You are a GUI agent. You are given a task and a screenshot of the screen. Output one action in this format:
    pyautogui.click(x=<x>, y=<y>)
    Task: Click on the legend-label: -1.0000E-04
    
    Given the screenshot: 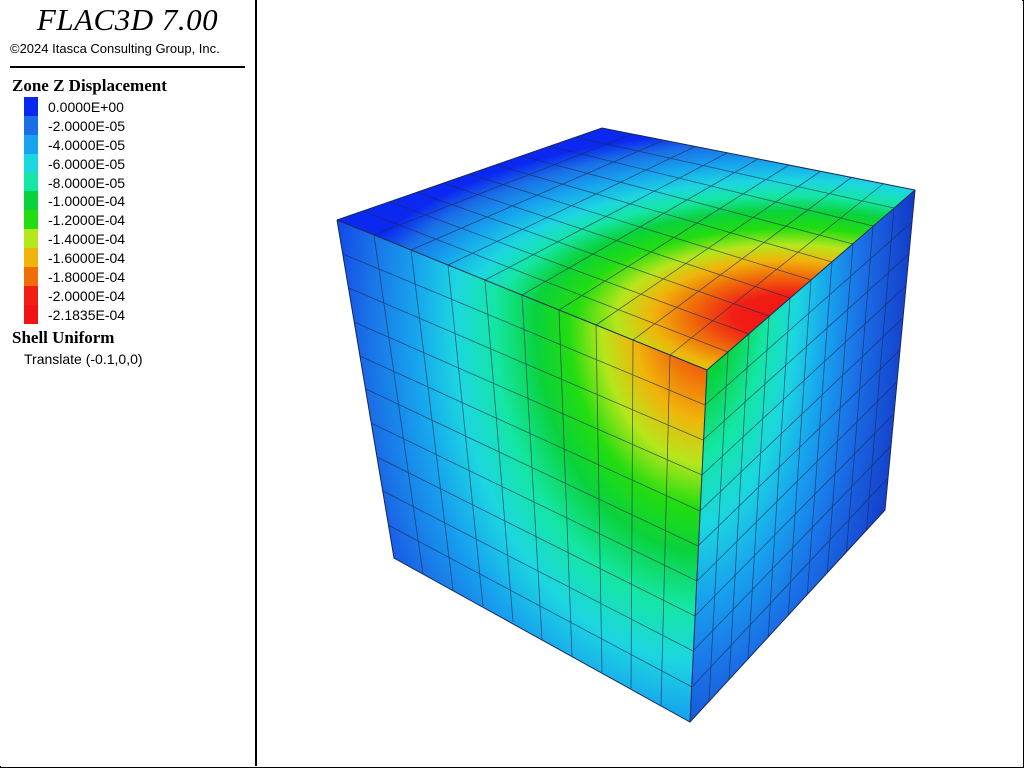 What is the action you would take?
    pyautogui.click(x=87, y=201)
    